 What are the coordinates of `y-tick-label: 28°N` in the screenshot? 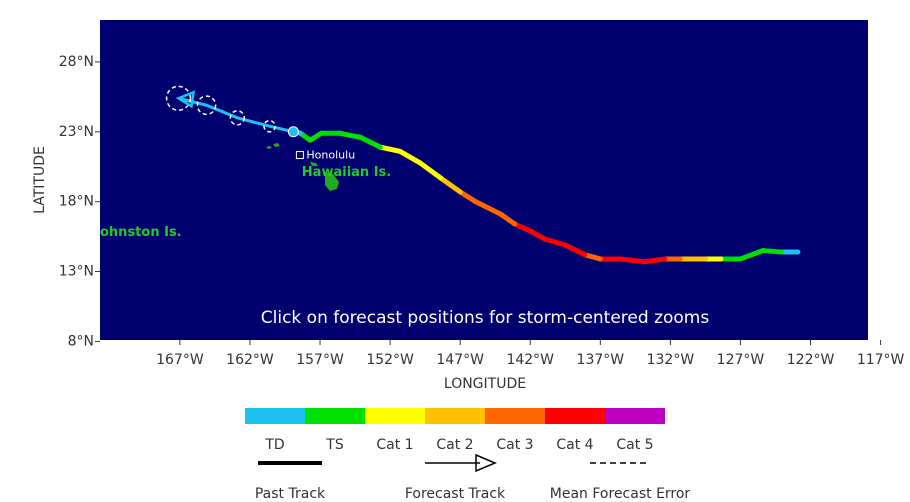 It's located at (76, 62).